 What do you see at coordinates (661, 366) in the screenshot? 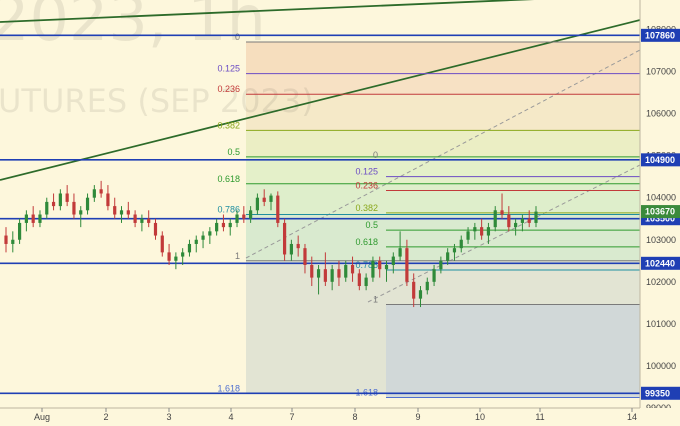
I see `y-tick-label: 100000` at bounding box center [661, 366].